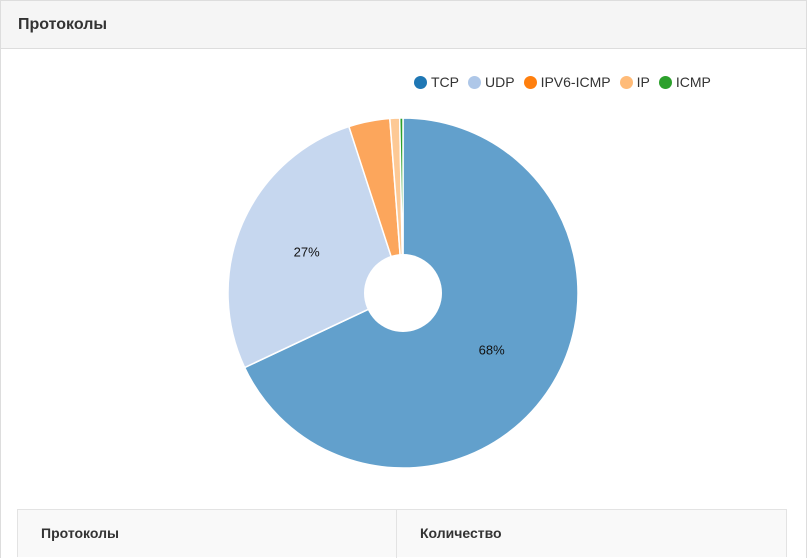  I want to click on slice-label-udp: 27%, so click(307, 251).